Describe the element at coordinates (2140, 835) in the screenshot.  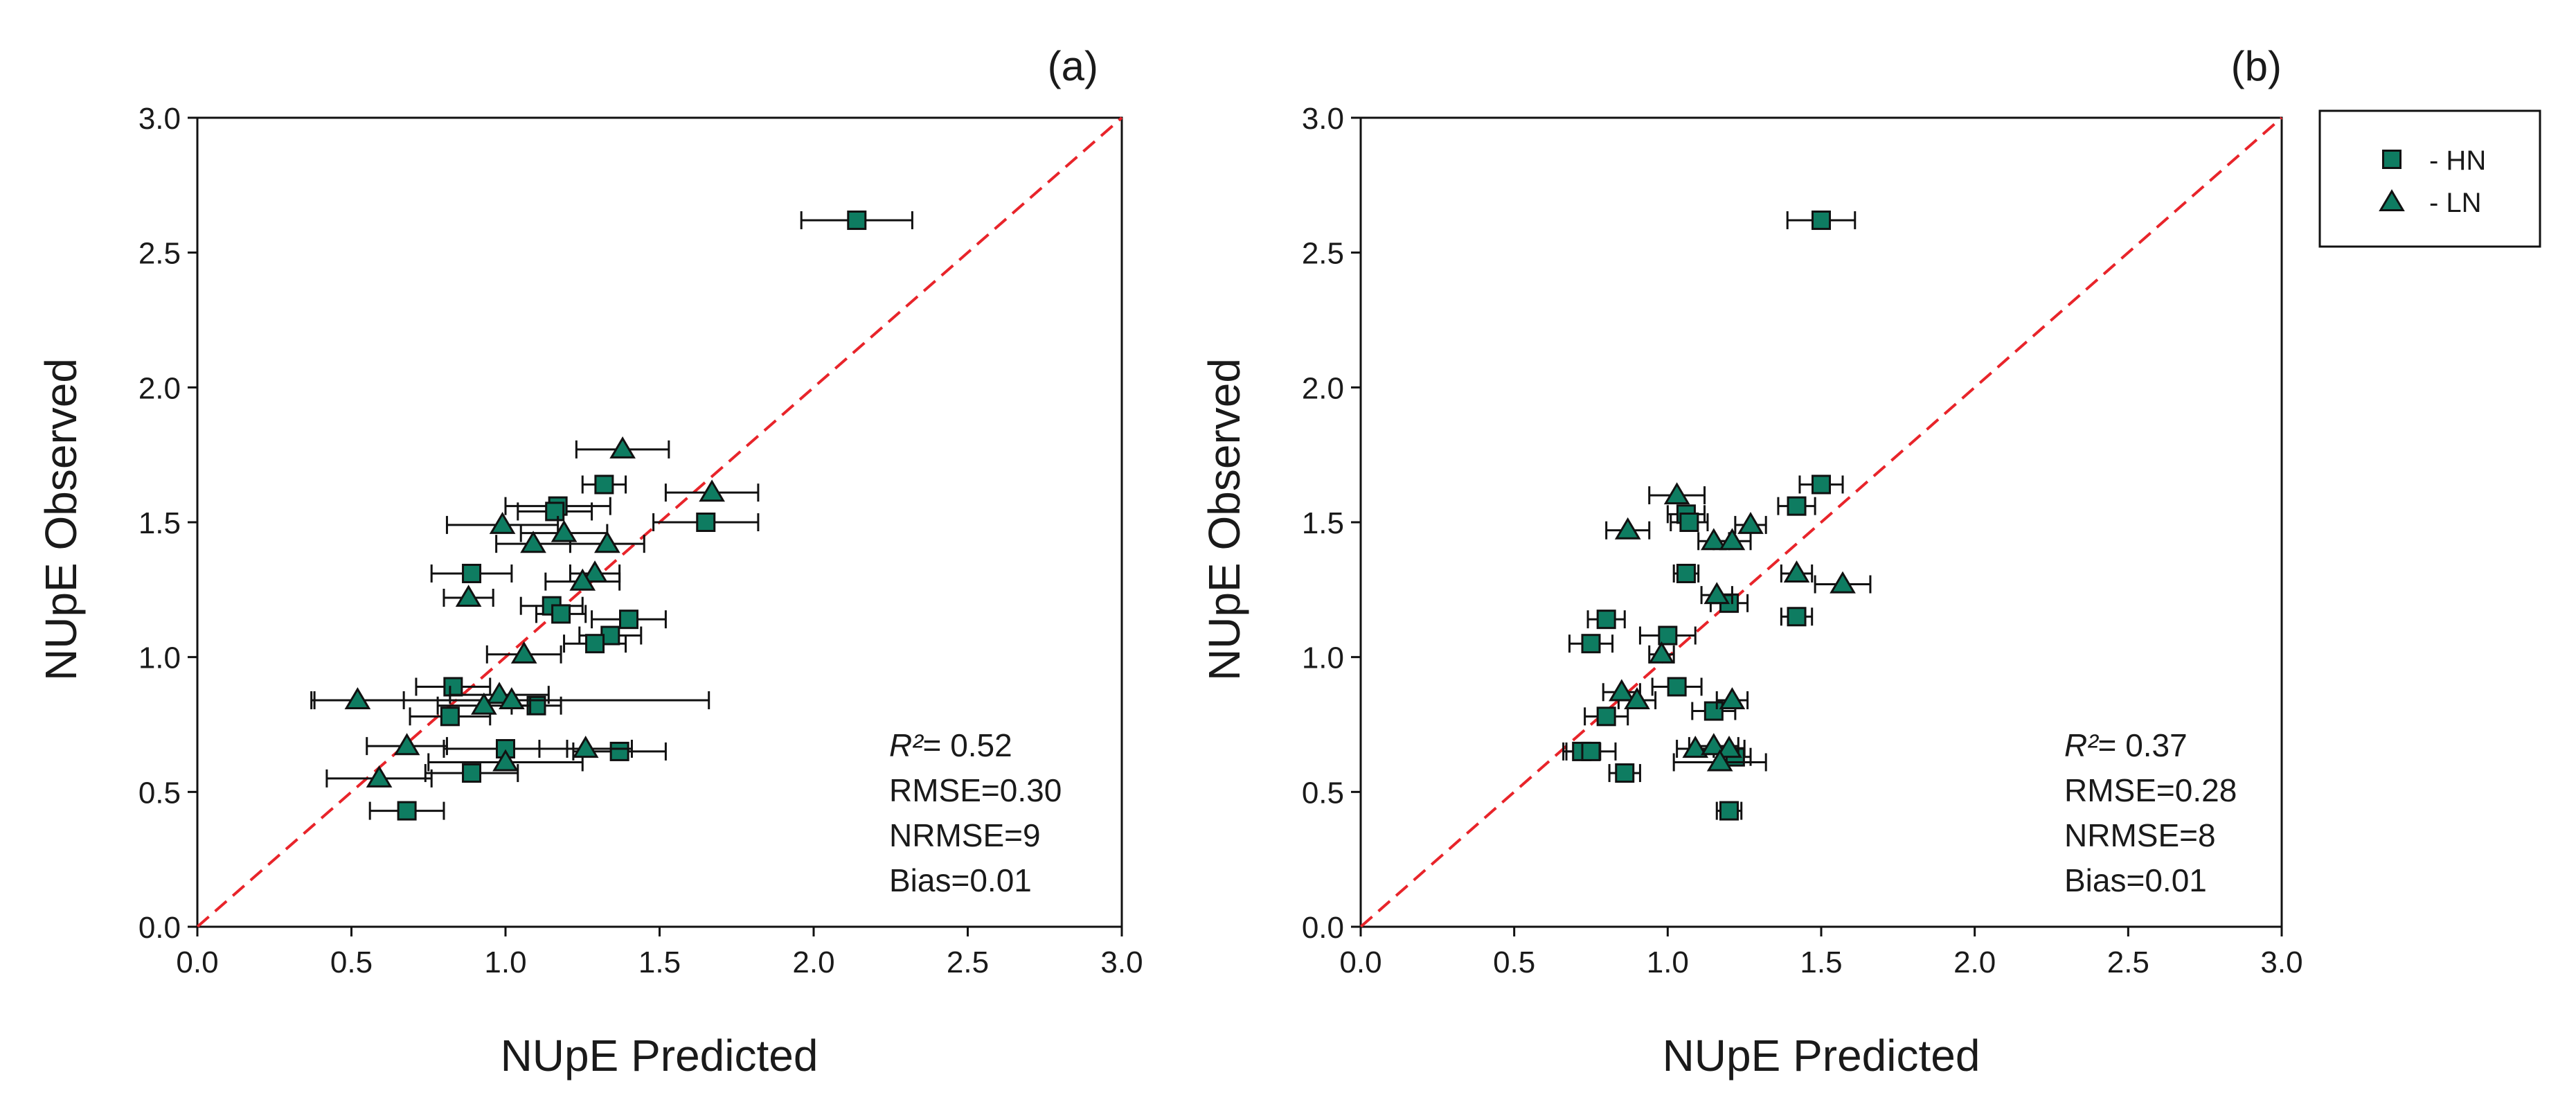
I see `panel-b-nrmse: NRMSE=8` at that location.